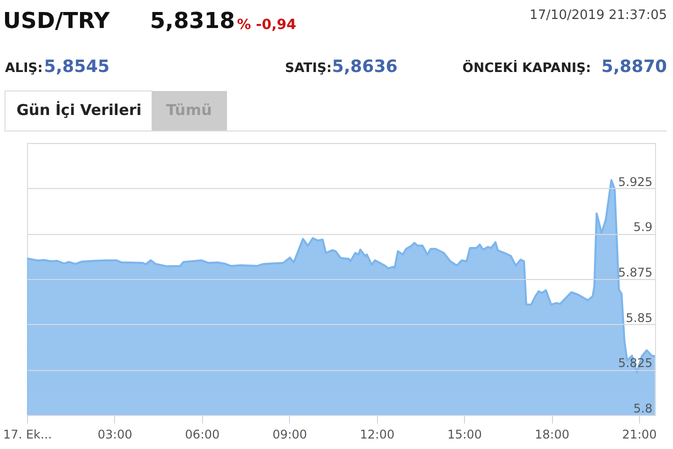 This screenshot has height=449, width=673. What do you see at coordinates (57, 21) in the screenshot?
I see `chart-title: USD/TRY` at bounding box center [57, 21].